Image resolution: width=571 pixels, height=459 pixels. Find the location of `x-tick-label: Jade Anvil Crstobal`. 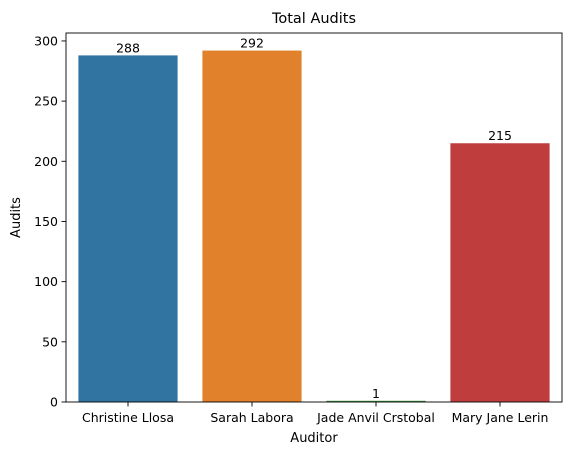

x-tick-label: Jade Anvil Crstobal is located at coordinates (375, 417).